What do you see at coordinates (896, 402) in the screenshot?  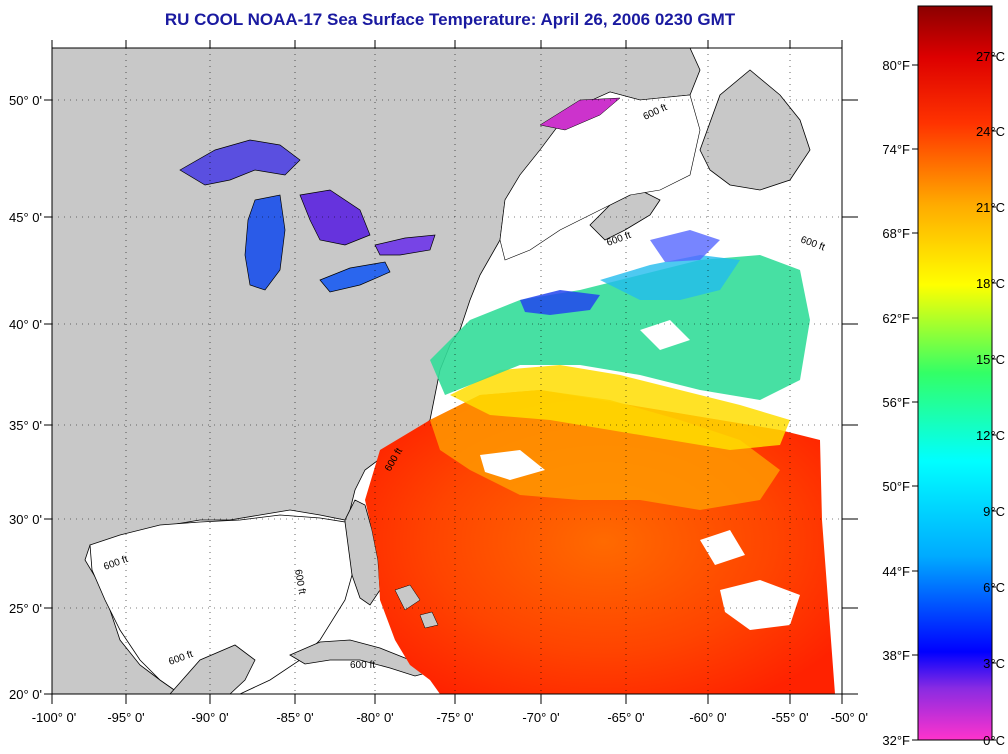 I see `colorbar-f-label: 56°F` at bounding box center [896, 402].